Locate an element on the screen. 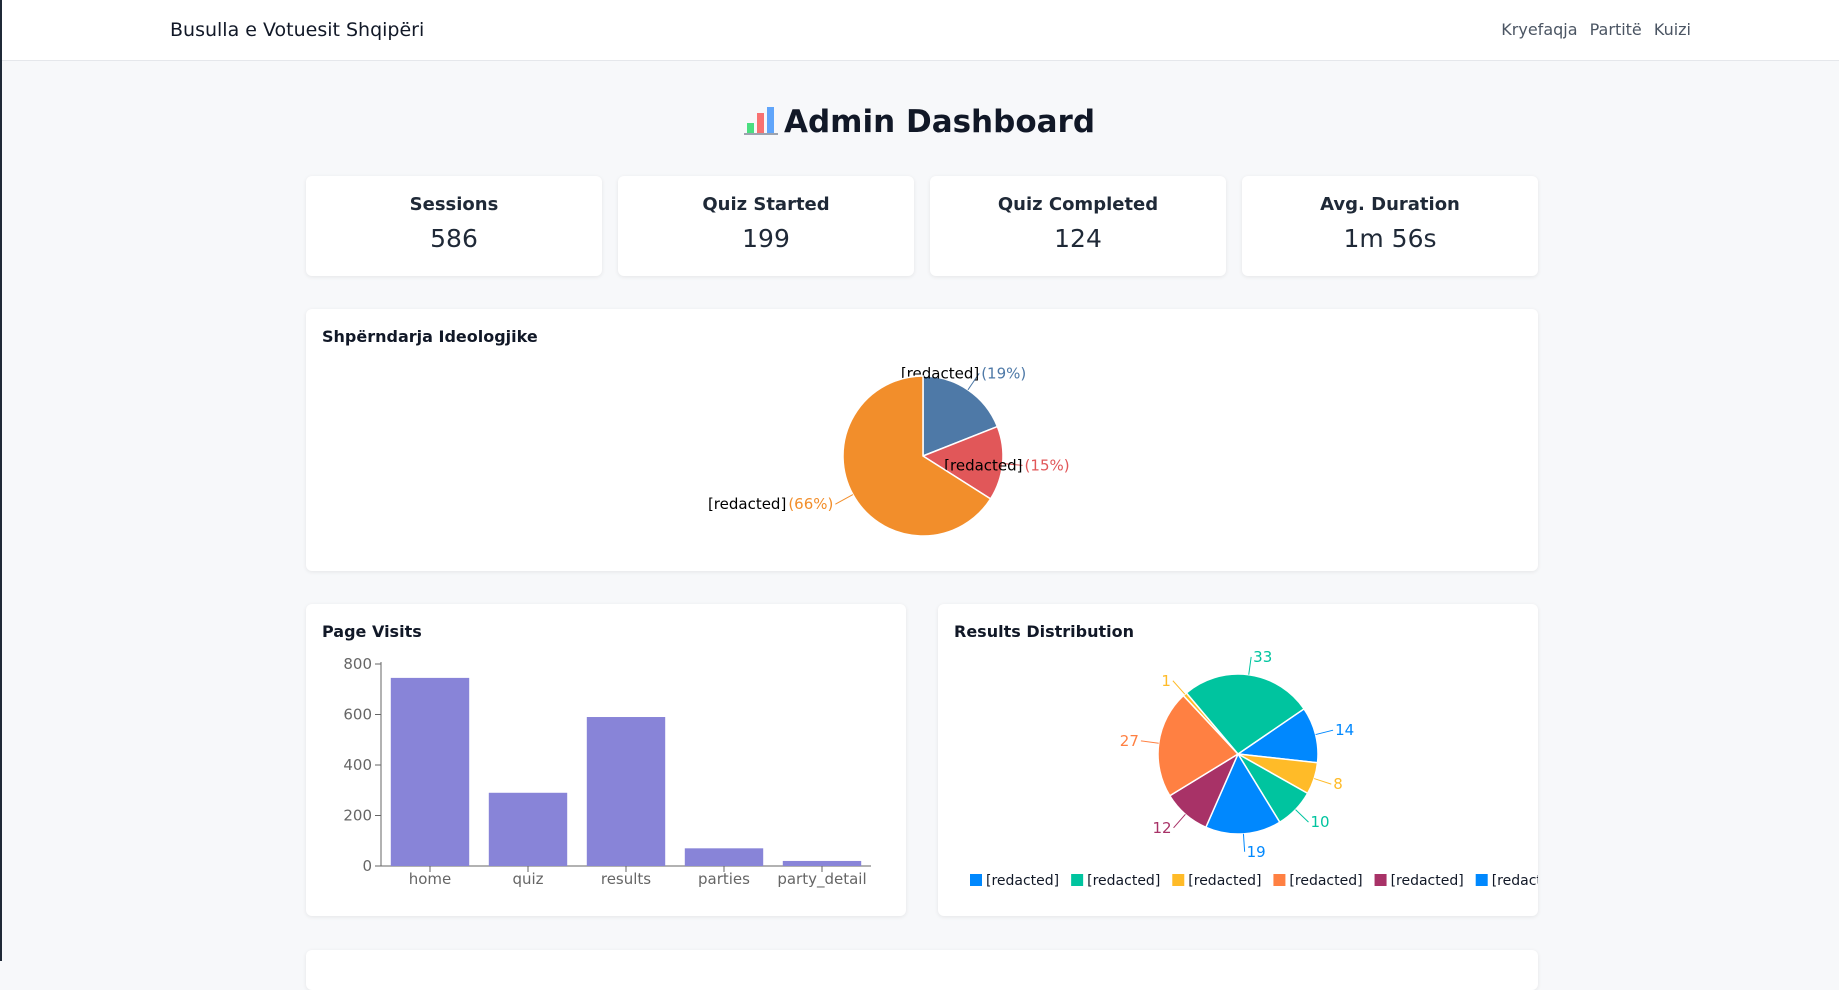 Image resolution: width=1839 pixels, height=990 pixels. ideology-percent-label: (15%) is located at coordinates (1047, 465).